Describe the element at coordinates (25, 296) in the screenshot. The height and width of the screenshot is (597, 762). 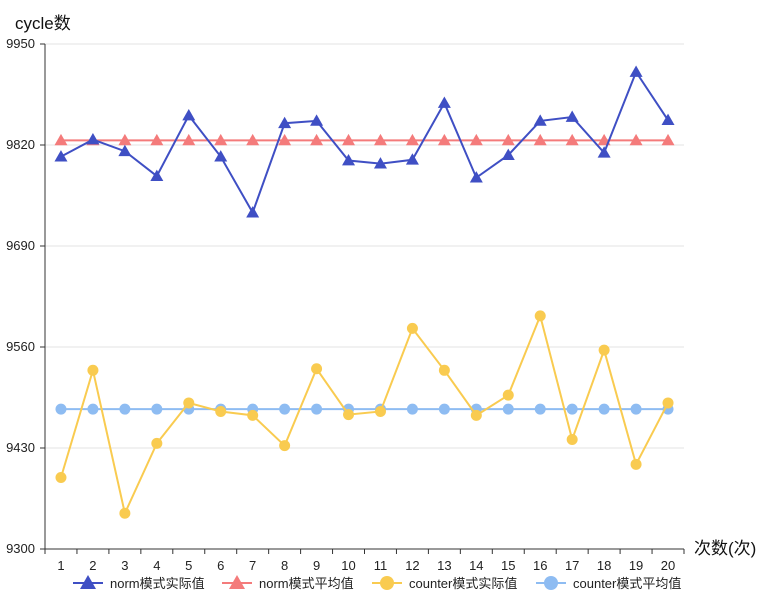
I see `y-tick-labels: 9300 9430 9560 9690 9820 9950` at that location.